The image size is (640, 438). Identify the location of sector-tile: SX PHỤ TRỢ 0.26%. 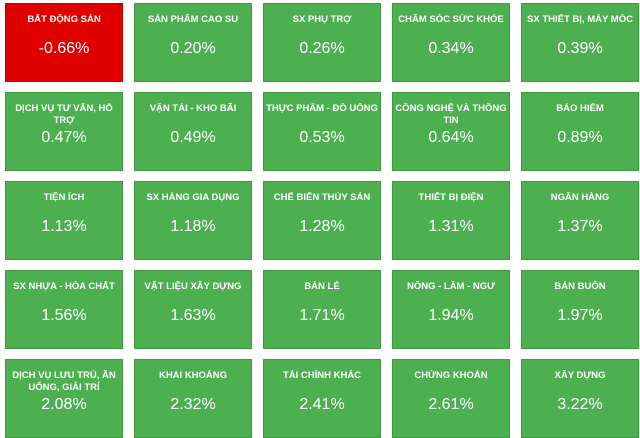
(322, 42).